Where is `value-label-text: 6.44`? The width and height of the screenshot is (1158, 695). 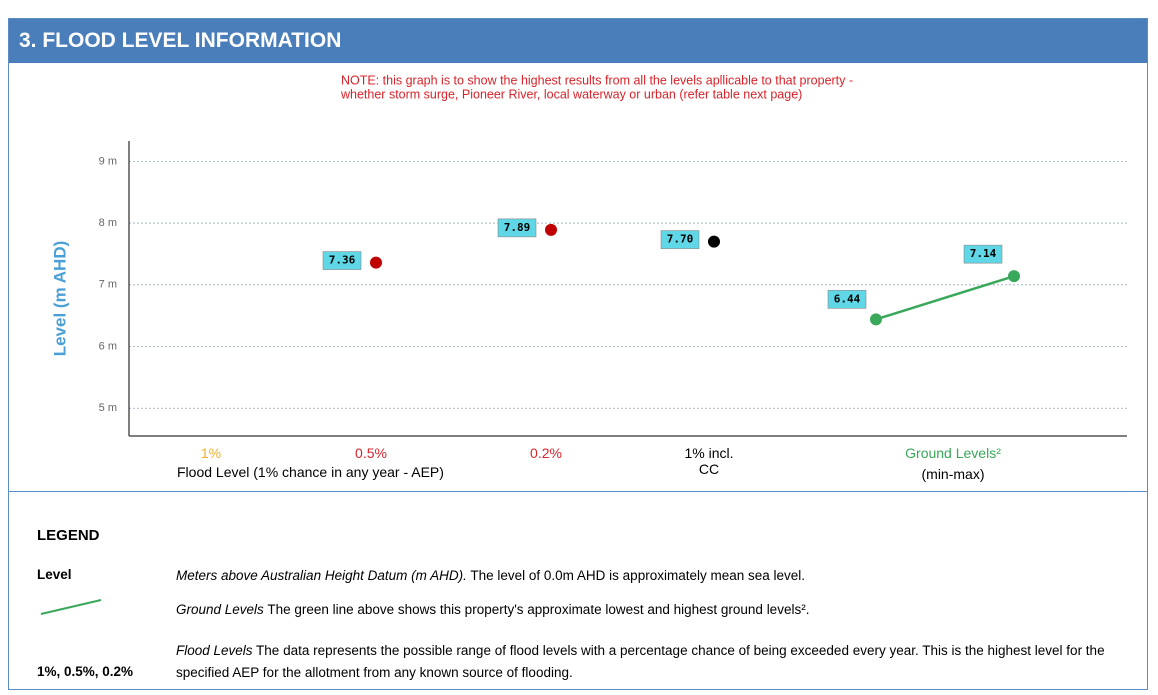 value-label-text: 6.44 is located at coordinates (847, 298).